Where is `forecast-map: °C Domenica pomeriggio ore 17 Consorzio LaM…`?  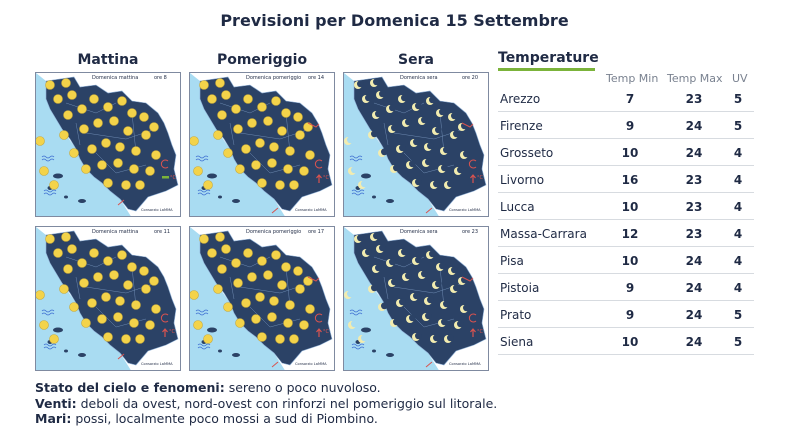 forecast-map: °C Domenica pomeriggio ore 17 Consorzio LaM… is located at coordinates (262, 298).